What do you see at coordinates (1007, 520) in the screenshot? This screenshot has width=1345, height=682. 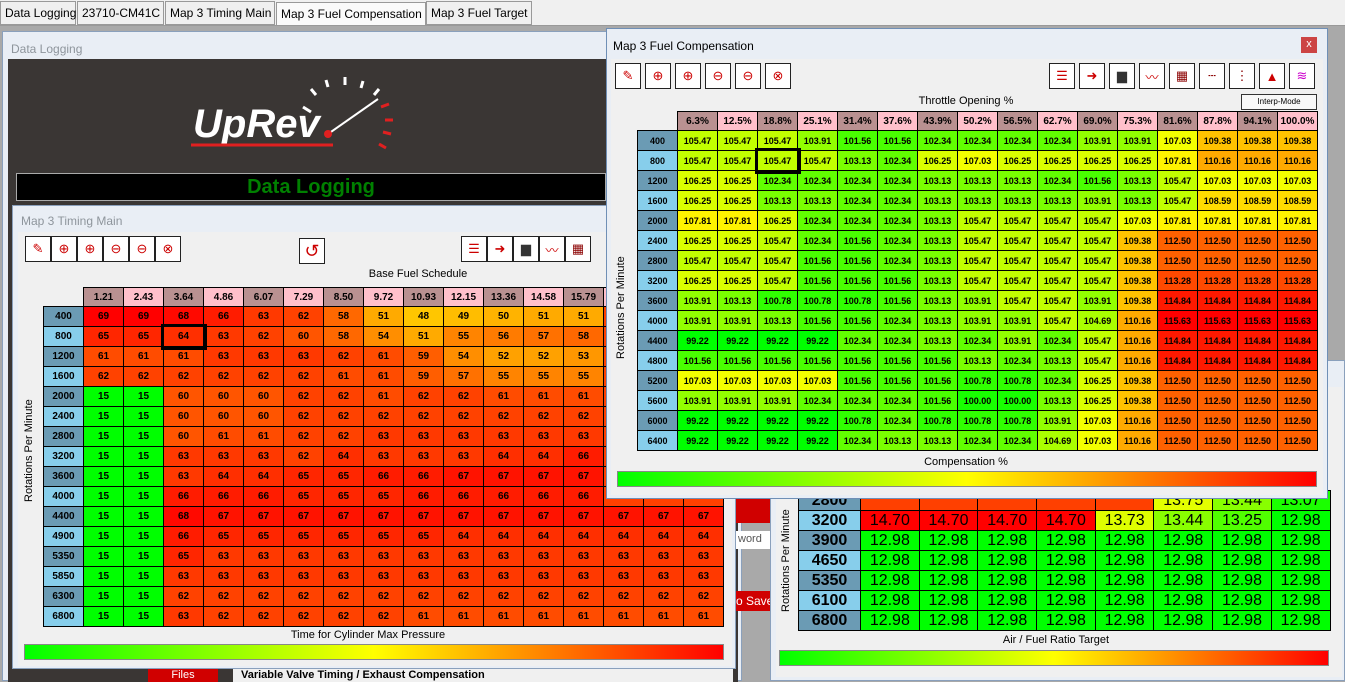 I see `table-cell: 14.70` at bounding box center [1007, 520].